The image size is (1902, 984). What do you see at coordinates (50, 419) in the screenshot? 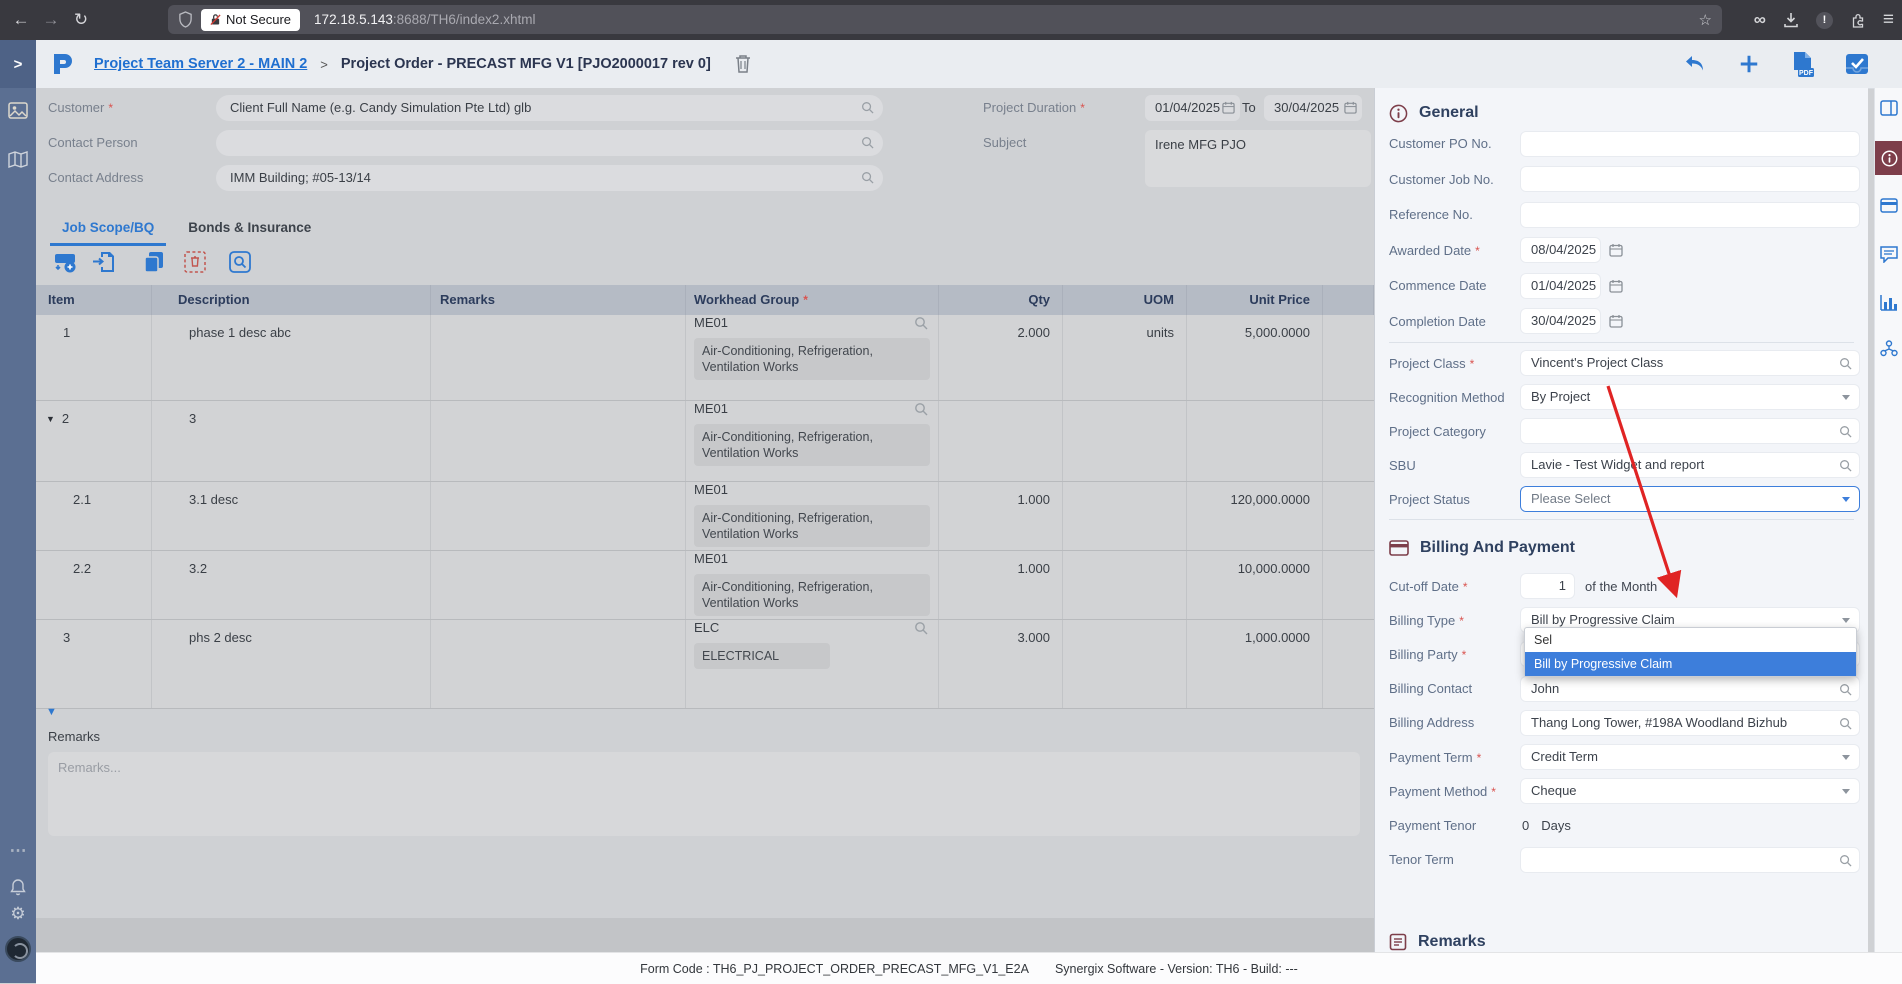
I see `row-expand-icon: ▼` at bounding box center [50, 419].